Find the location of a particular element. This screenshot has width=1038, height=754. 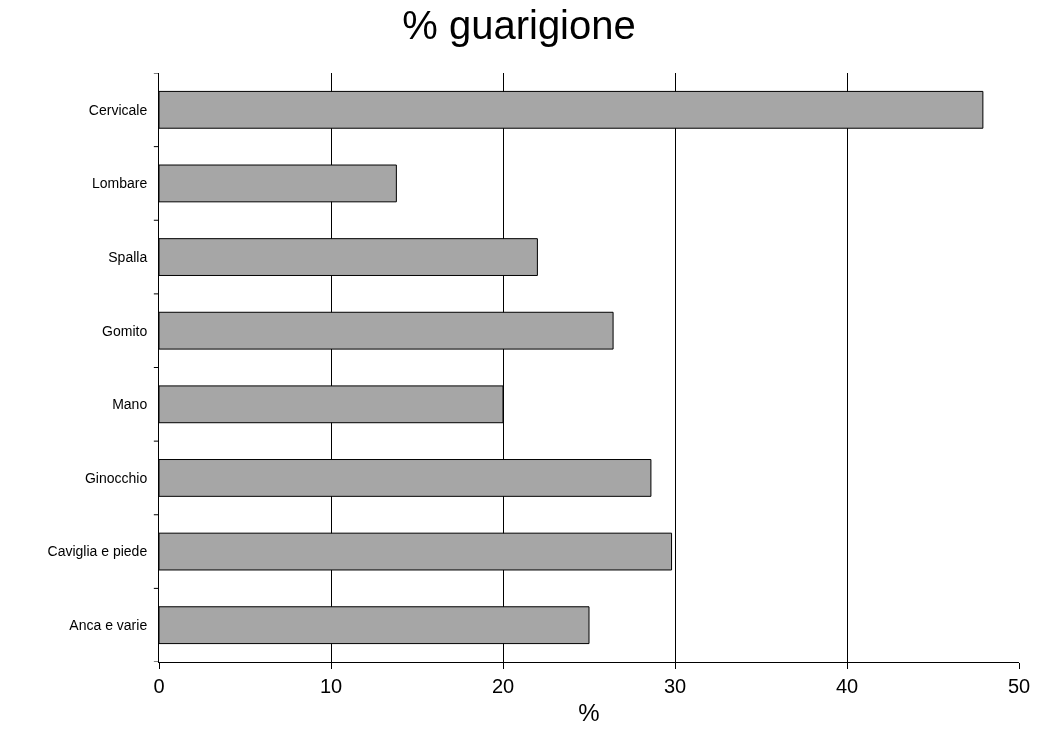

y-tick-label: Mano is located at coordinates (130, 404).